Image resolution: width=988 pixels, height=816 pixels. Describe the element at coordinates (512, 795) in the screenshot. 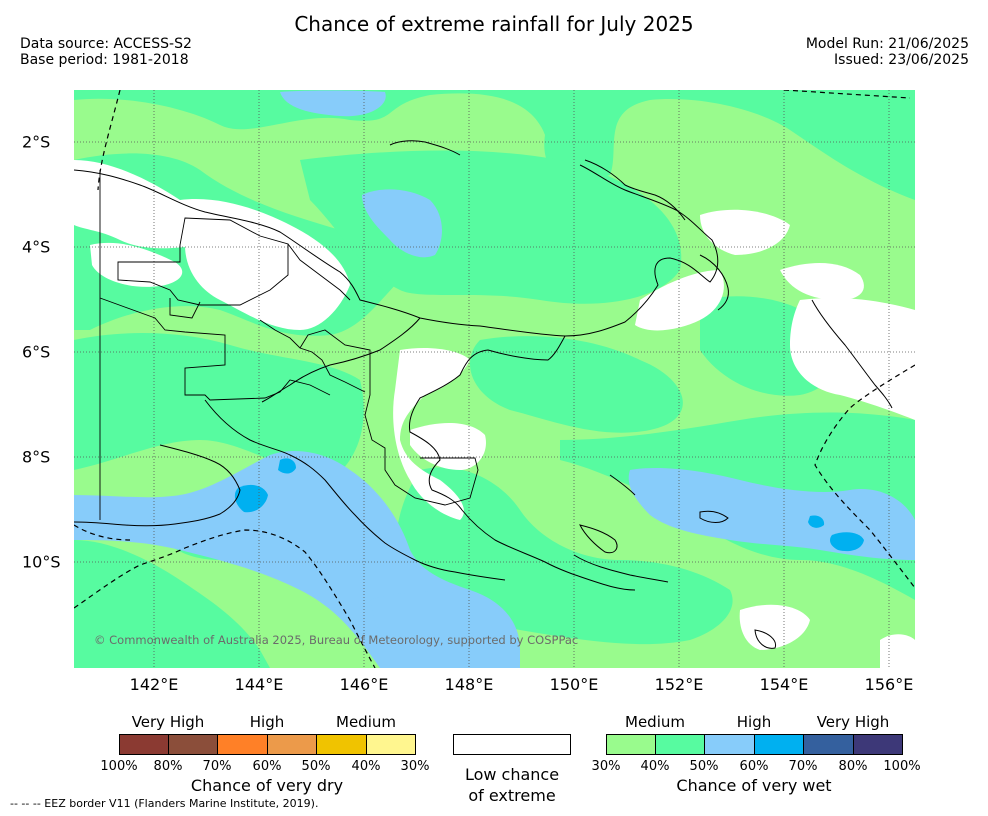

I see `legend-low-title-line2: of extreme` at that location.